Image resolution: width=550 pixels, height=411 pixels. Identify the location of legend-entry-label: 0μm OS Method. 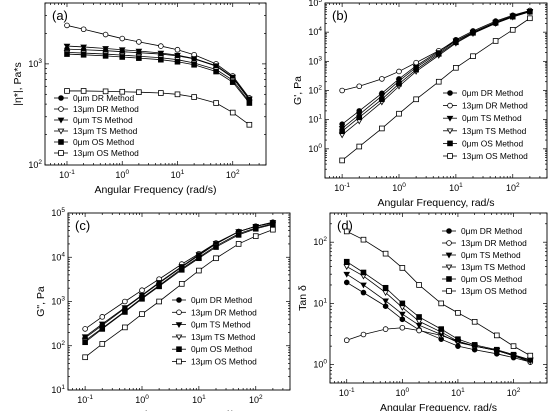
(221, 349).